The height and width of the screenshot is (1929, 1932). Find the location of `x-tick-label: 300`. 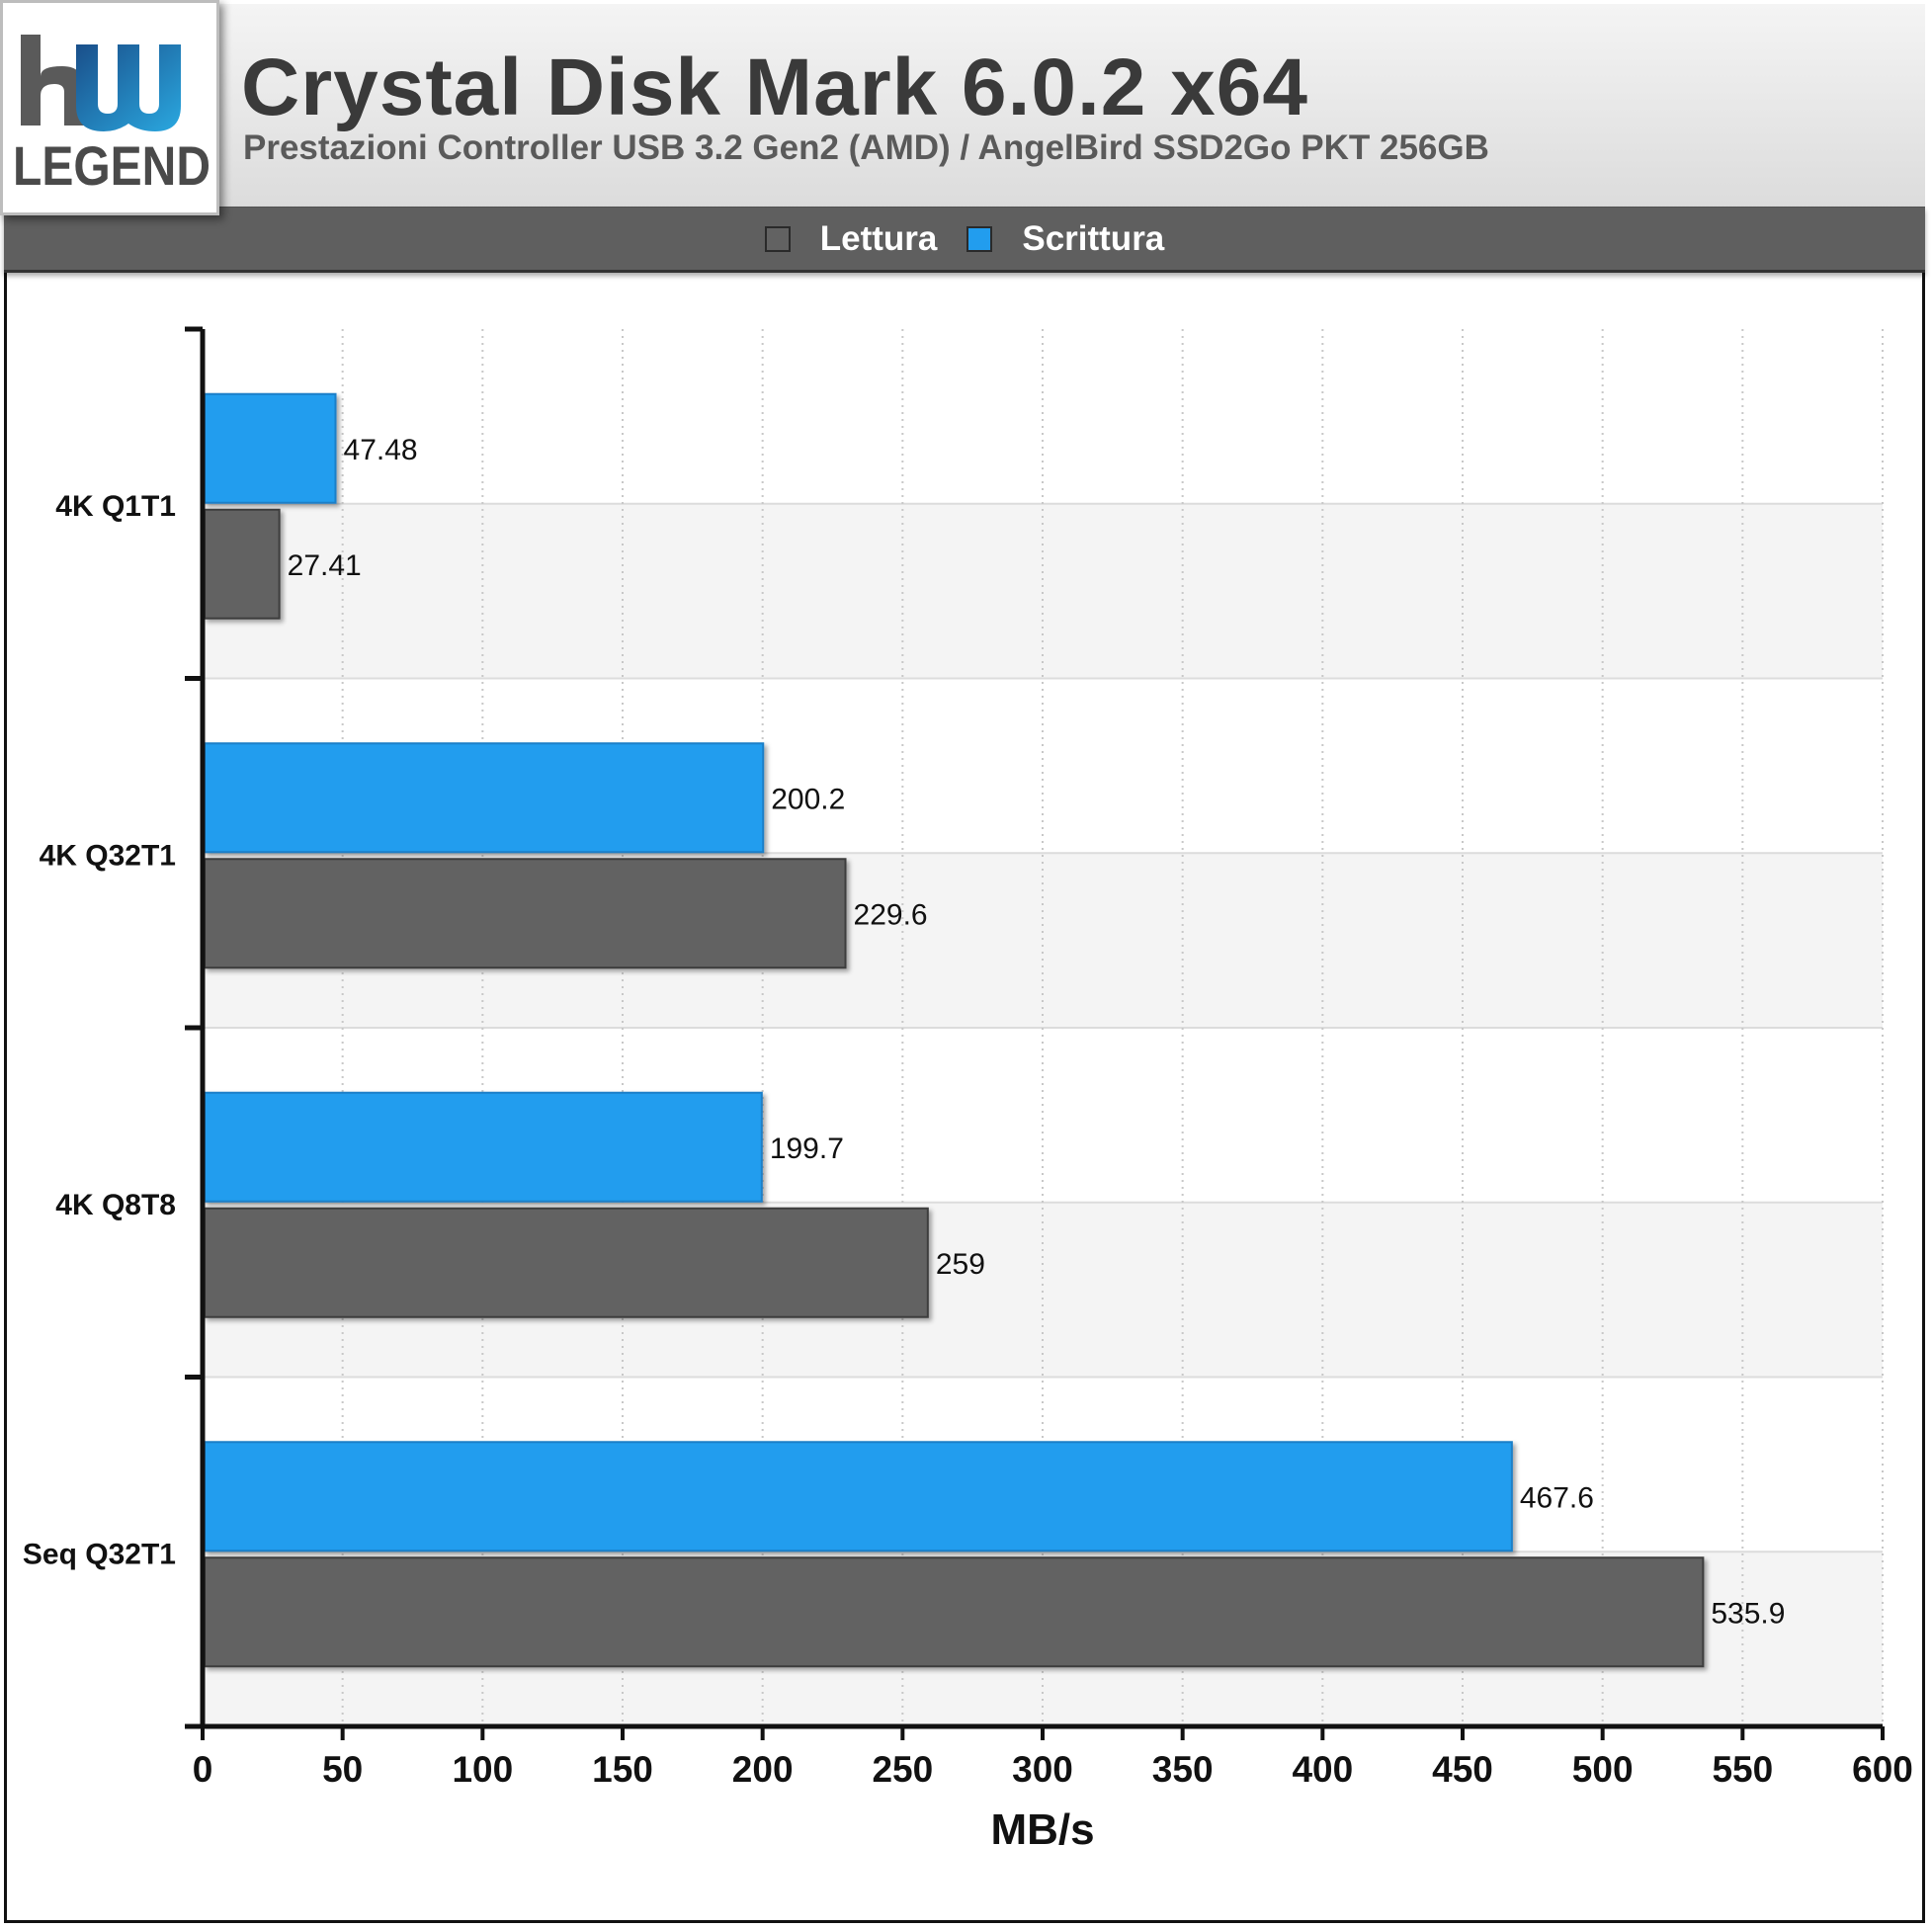

x-tick-label: 300 is located at coordinates (1042, 1769).